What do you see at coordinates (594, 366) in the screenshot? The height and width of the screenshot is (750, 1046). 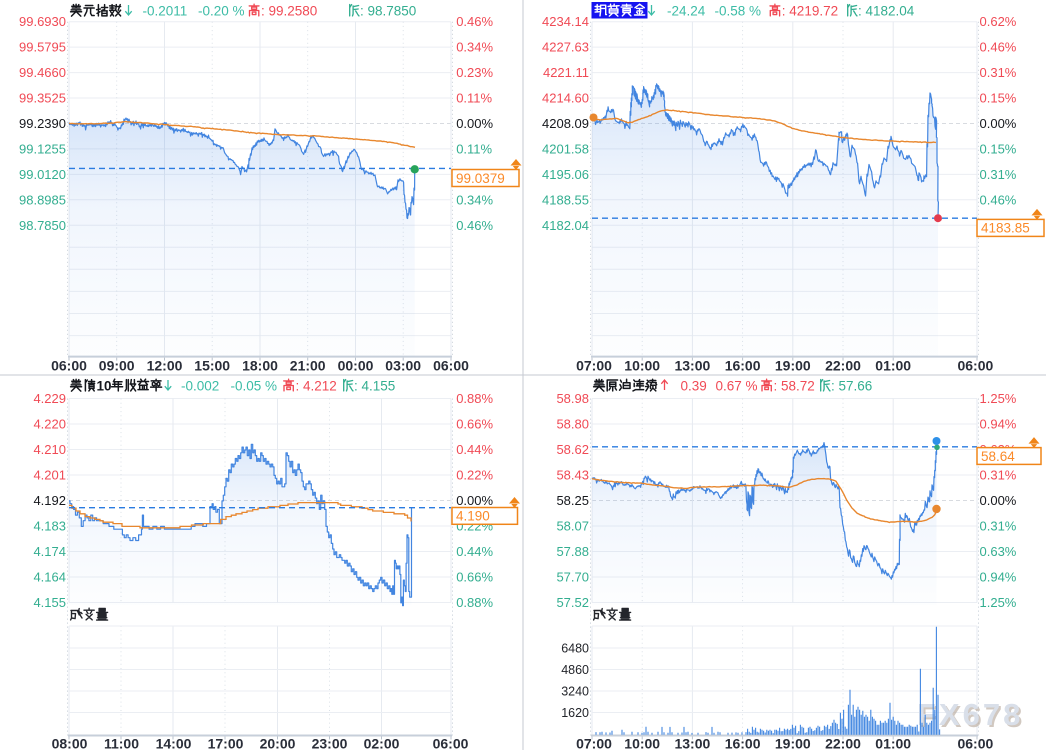 I see `svg-text: 07:00` at bounding box center [594, 366].